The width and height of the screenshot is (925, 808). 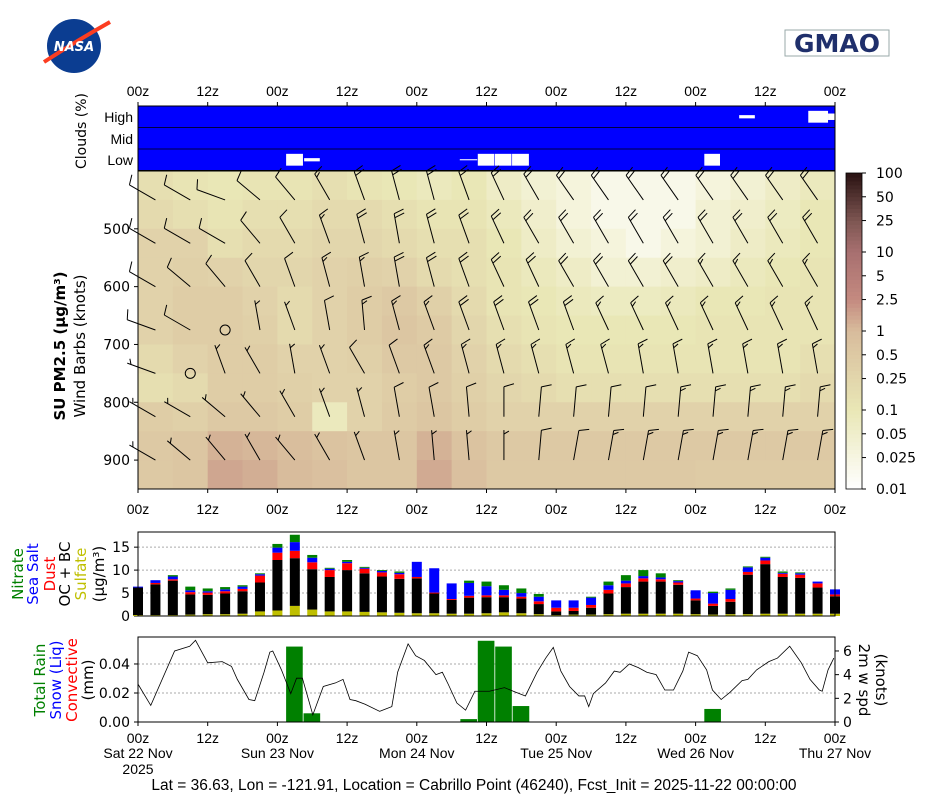 I want to click on colorbar-tick-label: 25, so click(x=885, y=222).